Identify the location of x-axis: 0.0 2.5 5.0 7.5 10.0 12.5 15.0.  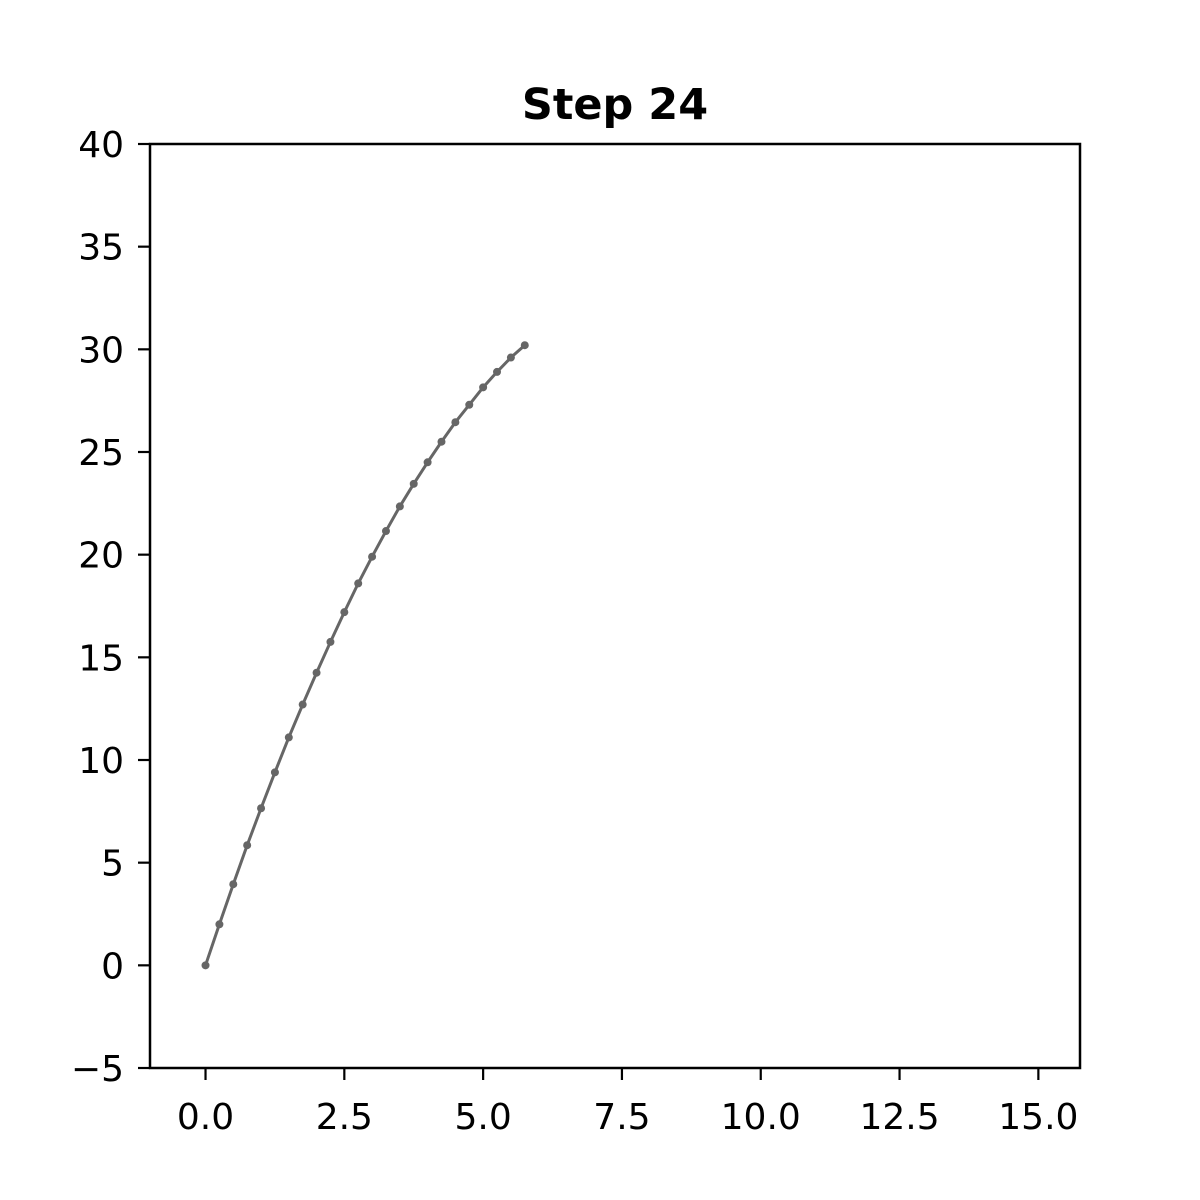
(627, 1103).